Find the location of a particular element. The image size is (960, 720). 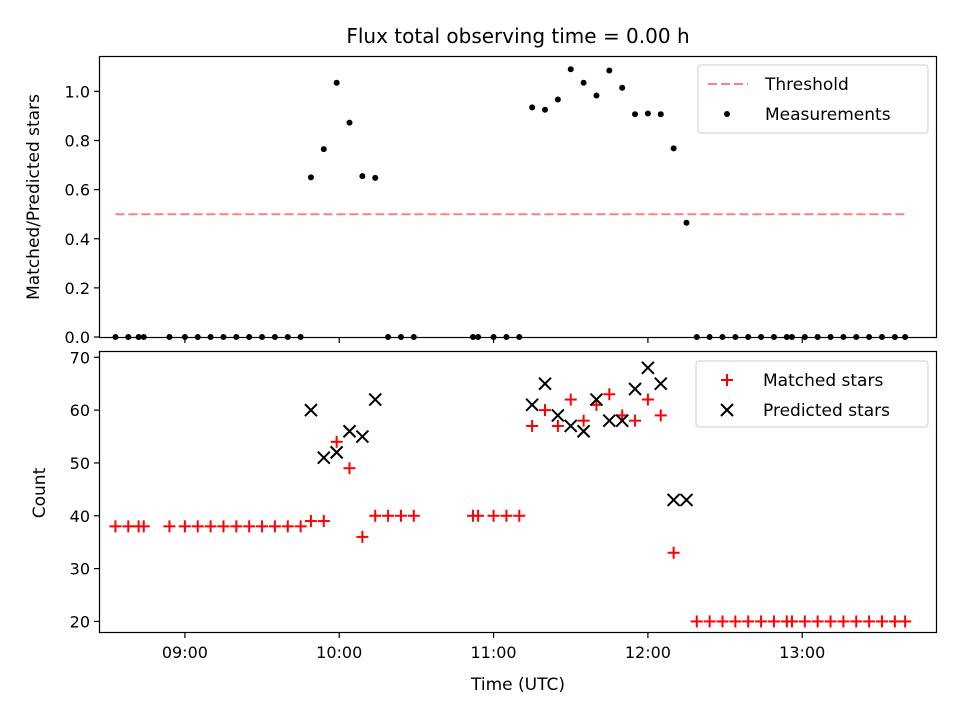

x-tick-label: 10:00 is located at coordinates (339, 652).